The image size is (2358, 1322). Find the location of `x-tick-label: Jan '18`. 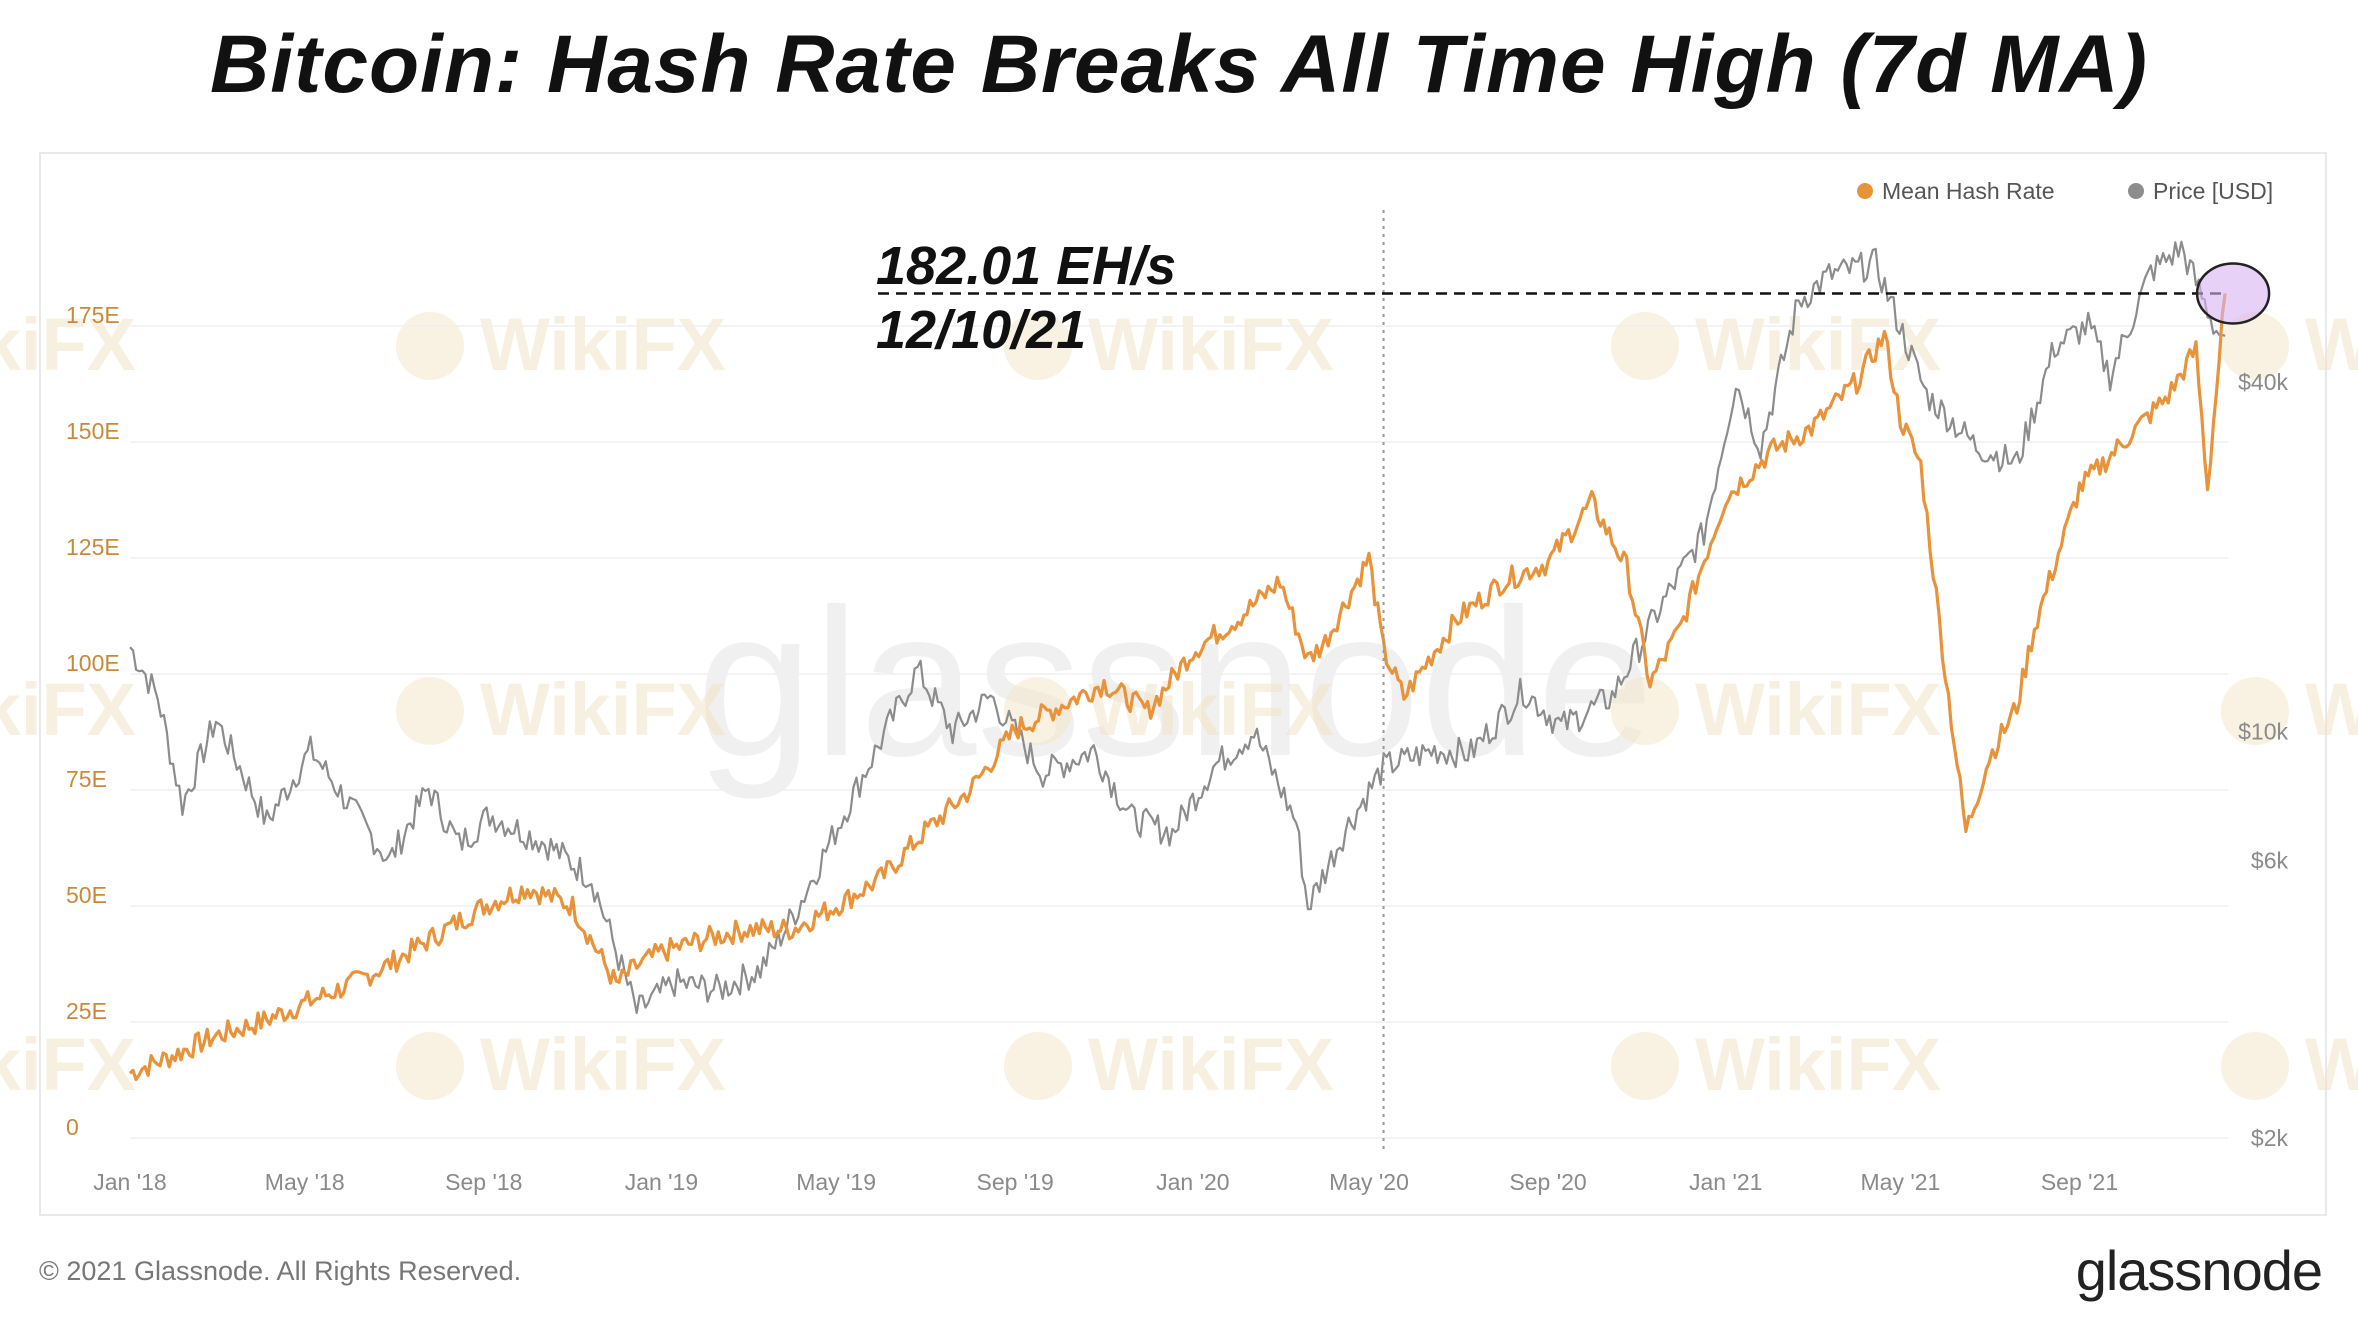

x-tick-label: Jan '18 is located at coordinates (129, 1182).